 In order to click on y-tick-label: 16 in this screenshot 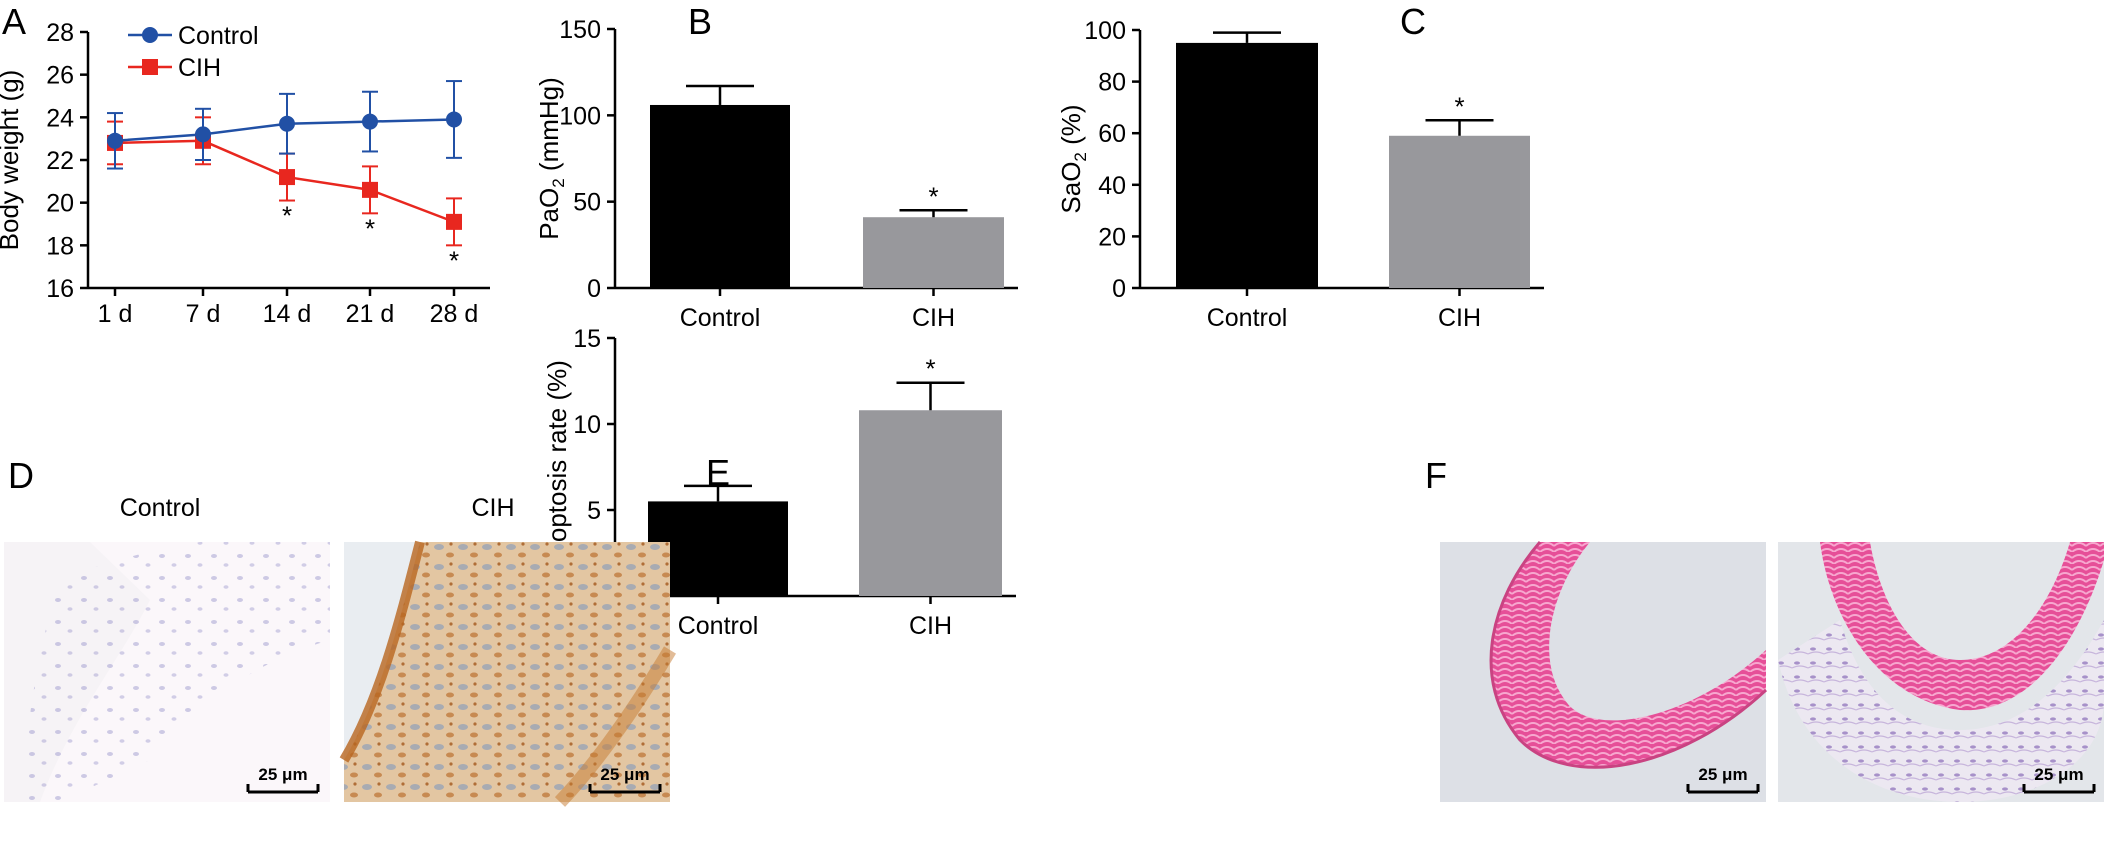, I will do `click(60, 289)`.